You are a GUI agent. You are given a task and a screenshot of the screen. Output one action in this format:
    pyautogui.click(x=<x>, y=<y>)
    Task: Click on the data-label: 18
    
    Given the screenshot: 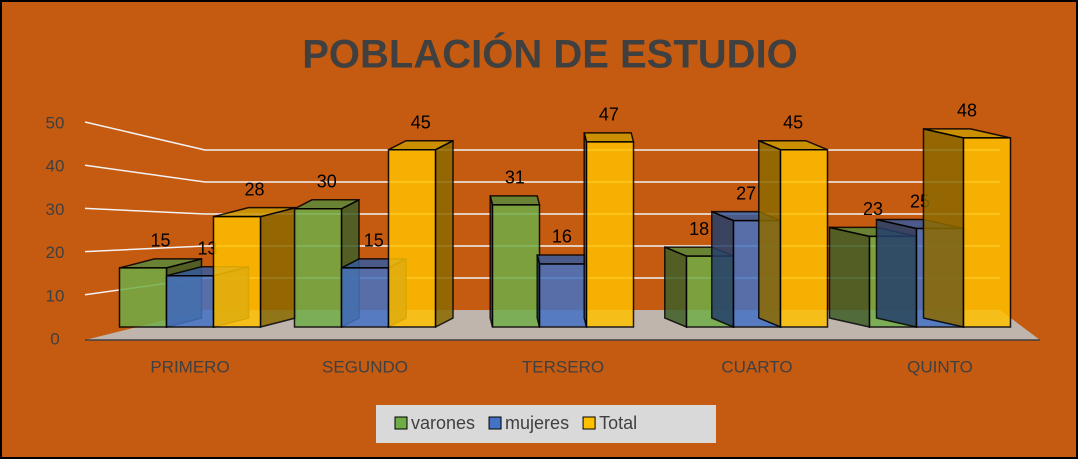 What is the action you would take?
    pyautogui.click(x=699, y=229)
    